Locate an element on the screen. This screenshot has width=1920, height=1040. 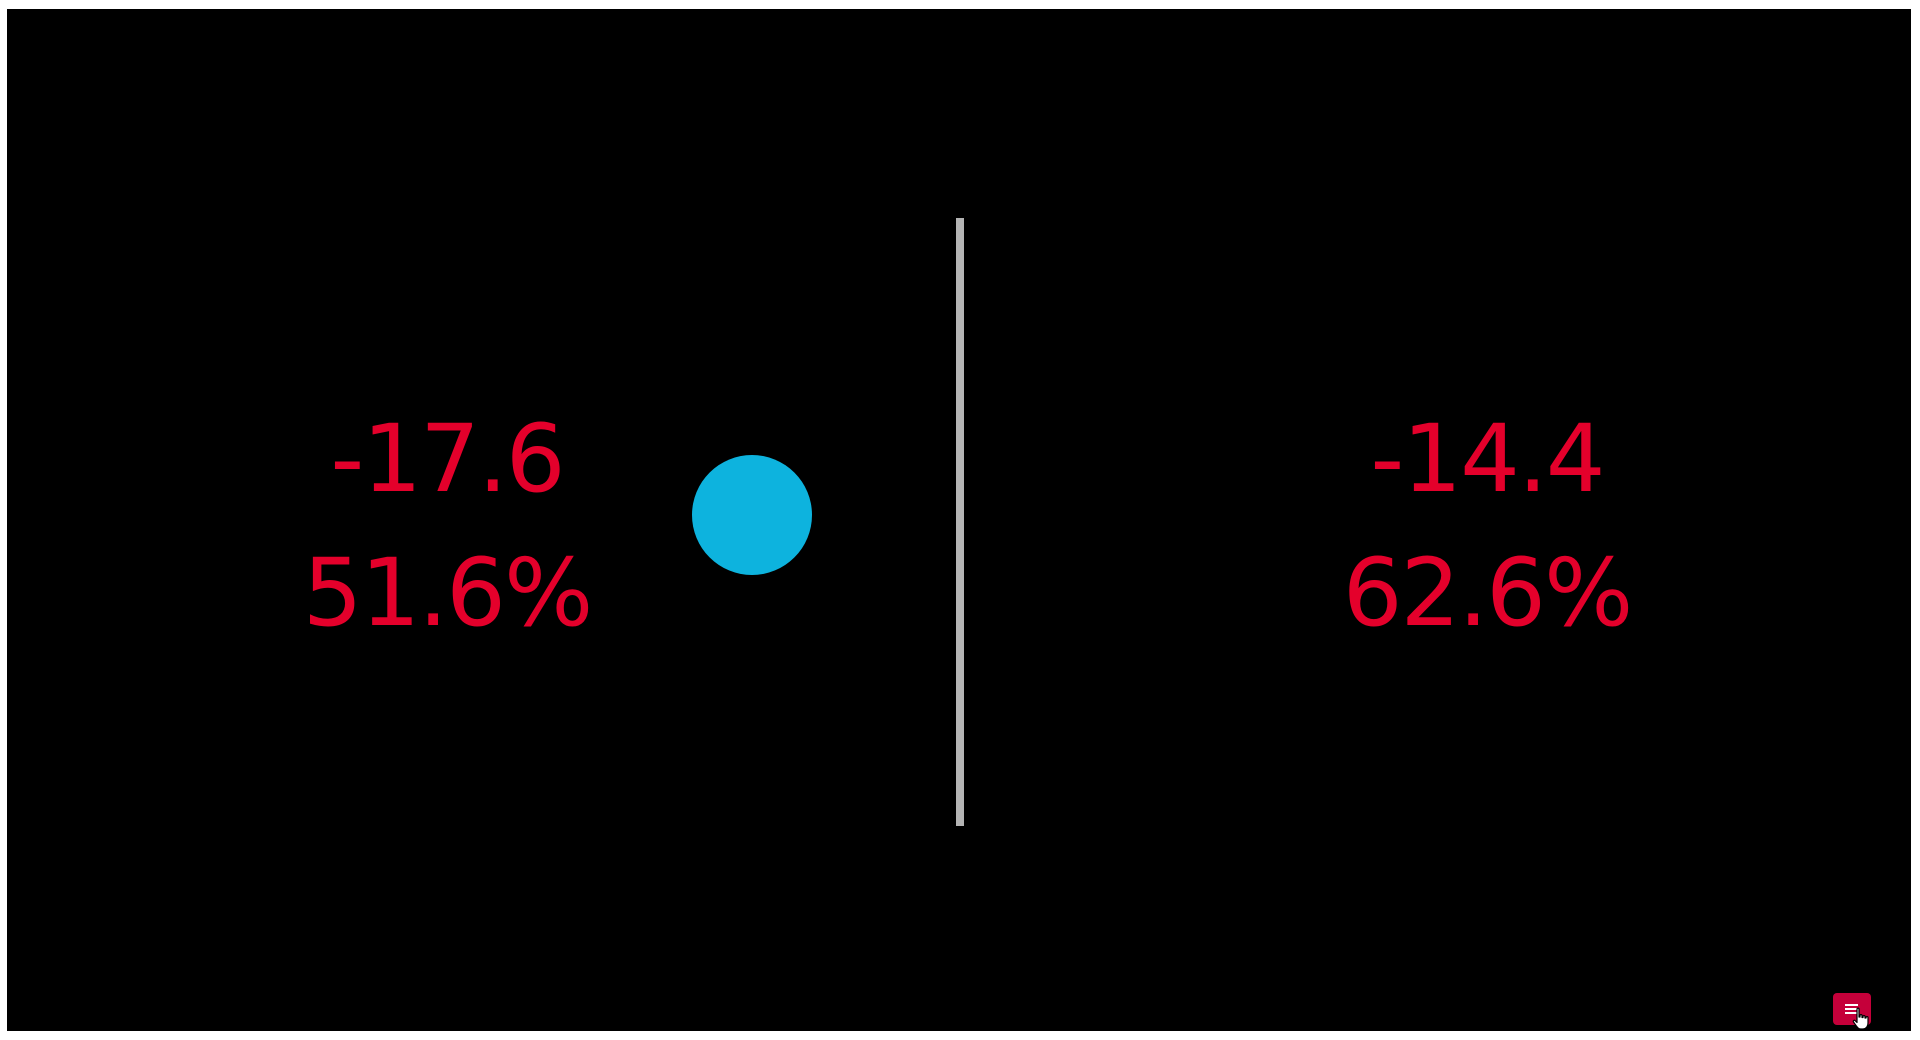
left-percent-value: 51.6% is located at coordinates (448, 593).